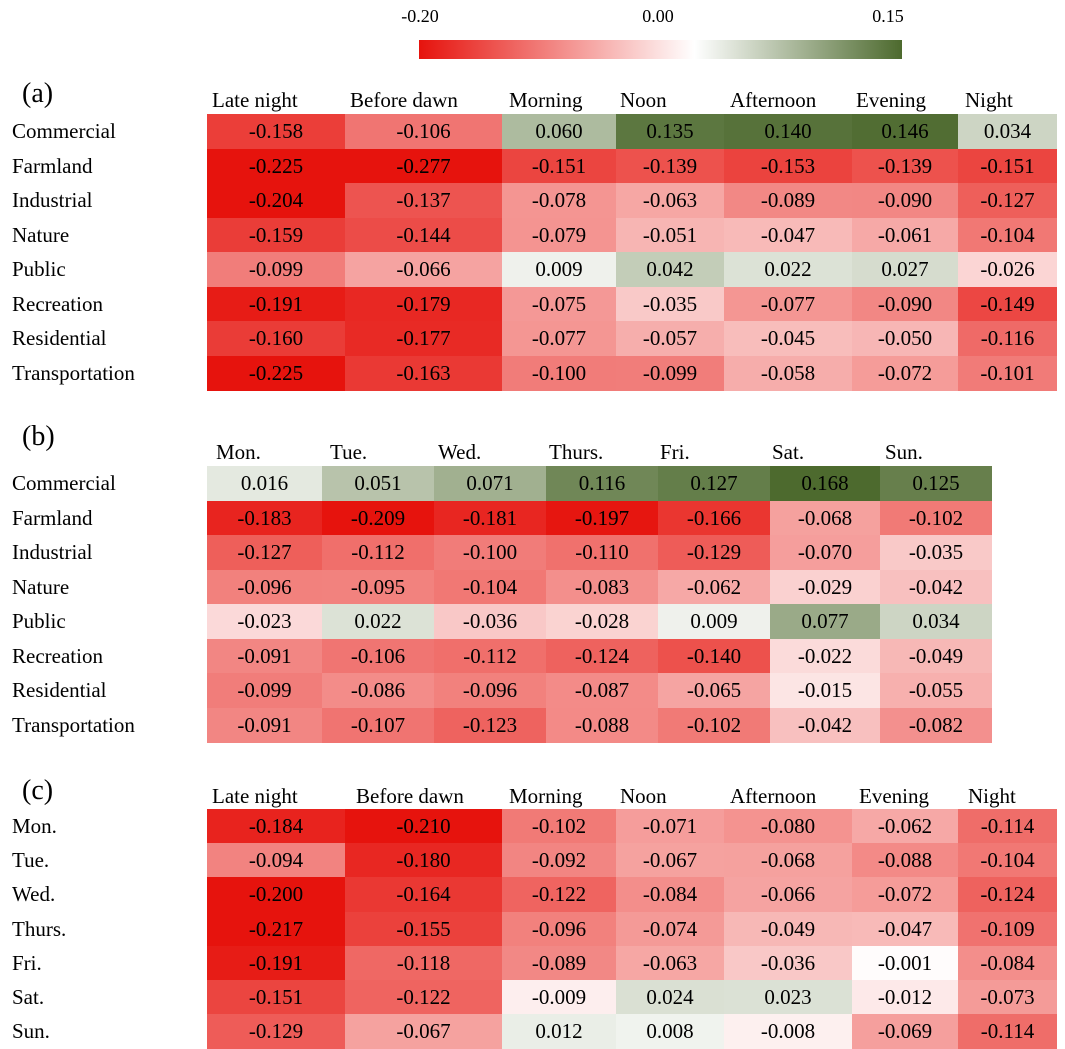 This screenshot has width=1065, height=1049. What do you see at coordinates (670, 338) in the screenshot?
I see `heatmap-cell: -0.057` at bounding box center [670, 338].